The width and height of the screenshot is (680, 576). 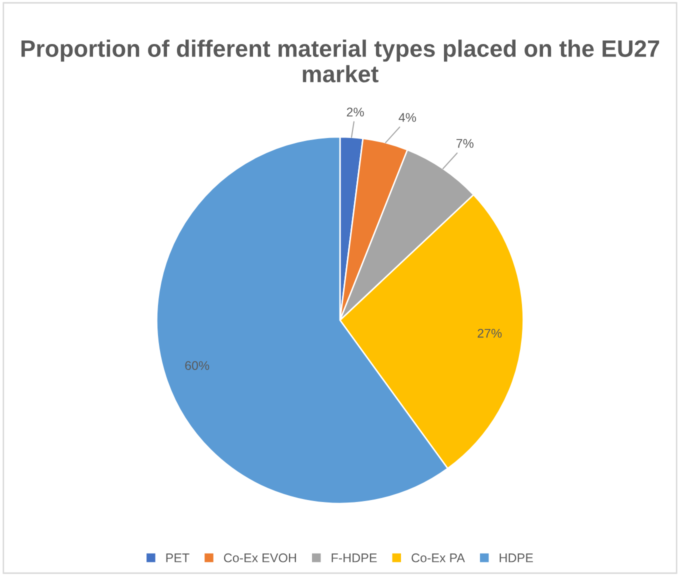 I want to click on chart-title: Proportion of different material types placed on the EU27 market, so click(x=340, y=61).